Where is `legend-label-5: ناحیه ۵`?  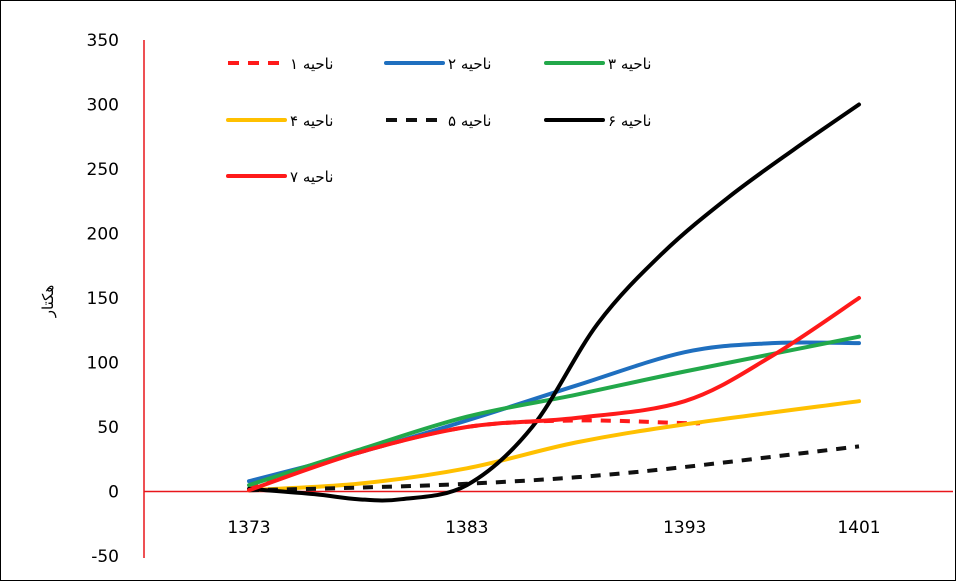
legend-label-5: ناحیه ۵ is located at coordinates (469, 121).